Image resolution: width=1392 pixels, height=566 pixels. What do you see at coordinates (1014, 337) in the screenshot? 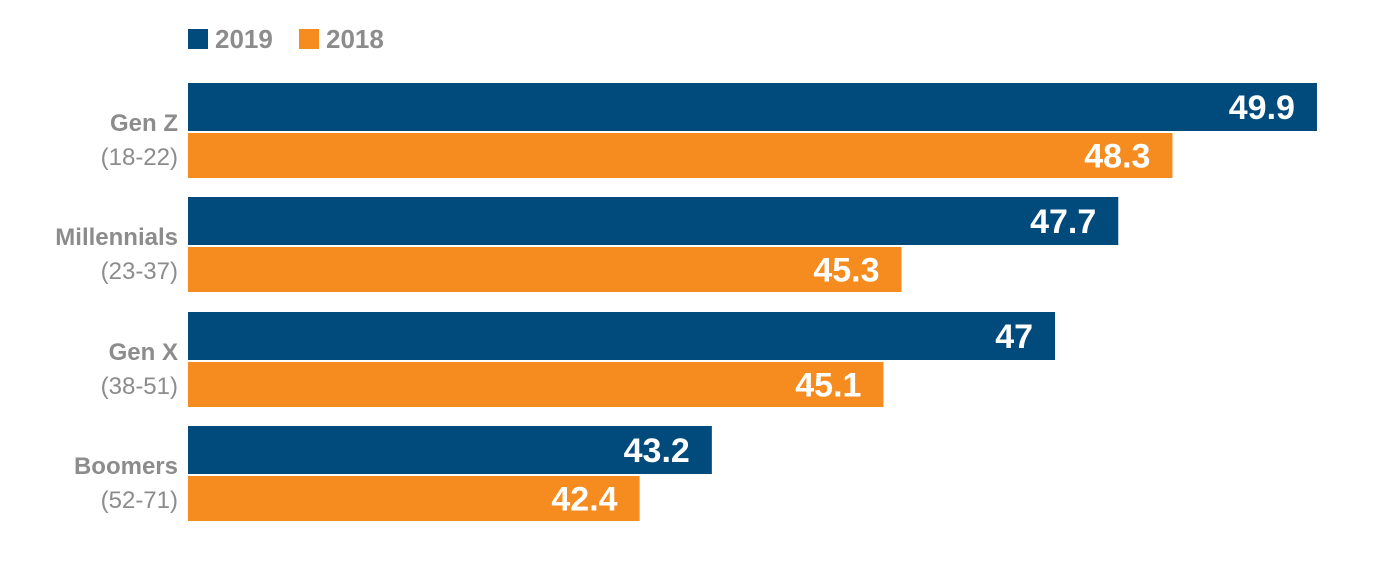
I see `bar-value-label: 47` at bounding box center [1014, 337].